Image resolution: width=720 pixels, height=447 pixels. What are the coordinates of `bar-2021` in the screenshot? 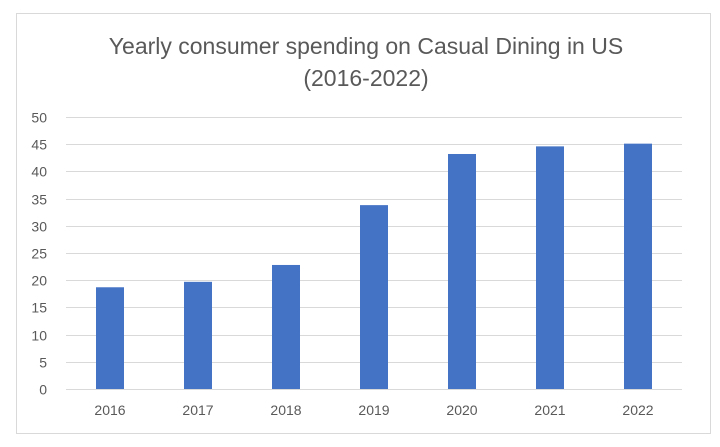 It's located at (550, 267).